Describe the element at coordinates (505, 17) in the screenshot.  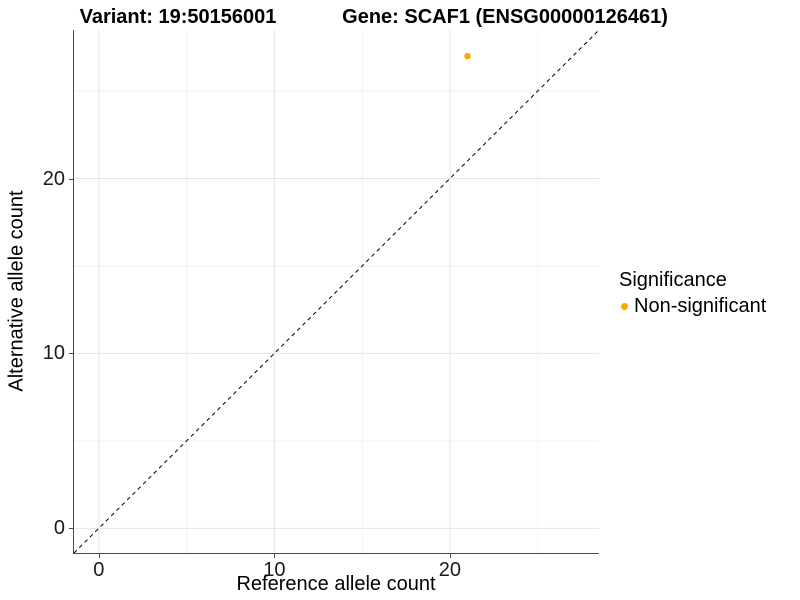
I see `plot-title-gene: Gene: SCAF1 (ENSG00000126461)` at that location.